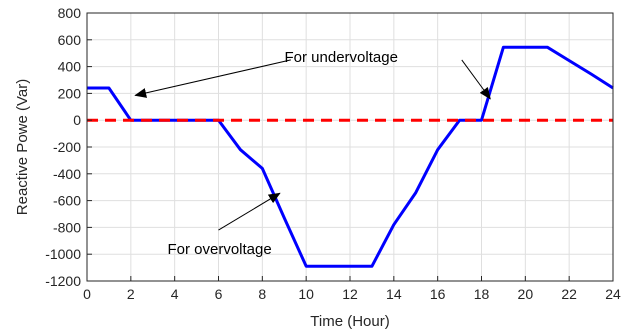  I want to click on y-tick-label: 0, so click(77, 120).